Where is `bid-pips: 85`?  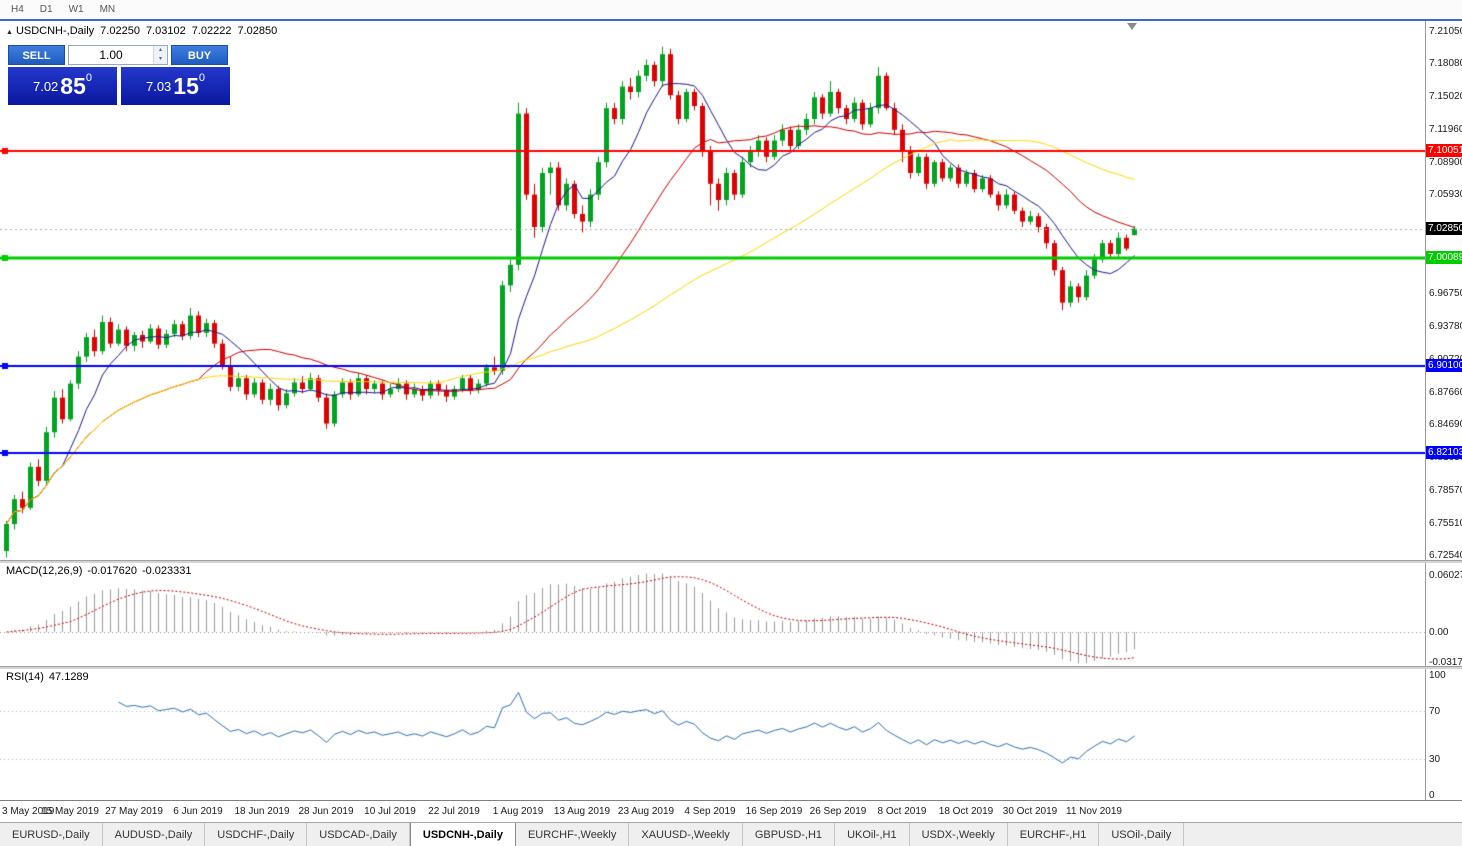 bid-pips: 85 is located at coordinates (73, 85).